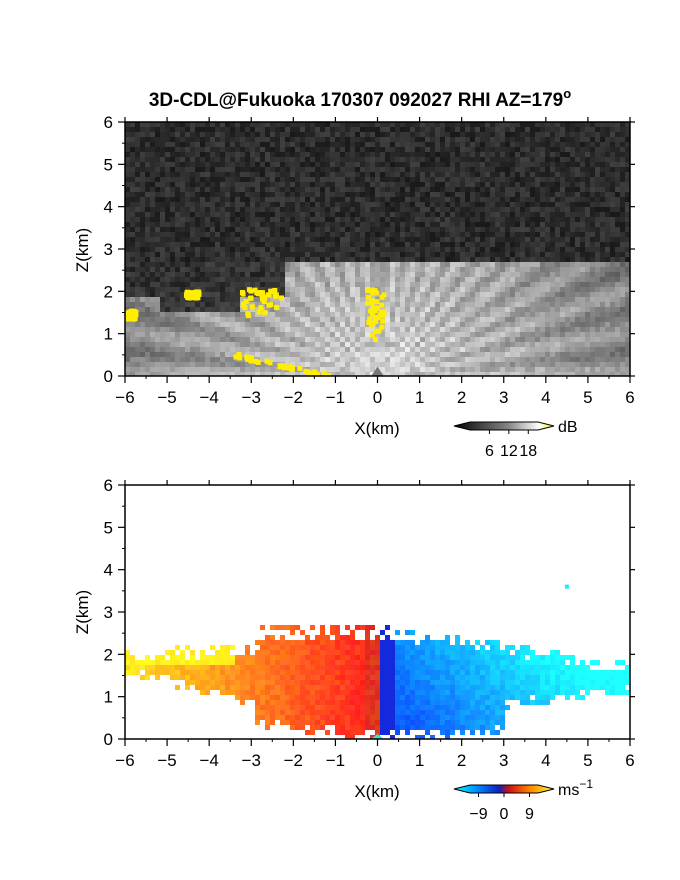 This screenshot has height=880, width=680. What do you see at coordinates (575, 788) in the screenshot?
I see `colorbar-unit: ms−1` at bounding box center [575, 788].